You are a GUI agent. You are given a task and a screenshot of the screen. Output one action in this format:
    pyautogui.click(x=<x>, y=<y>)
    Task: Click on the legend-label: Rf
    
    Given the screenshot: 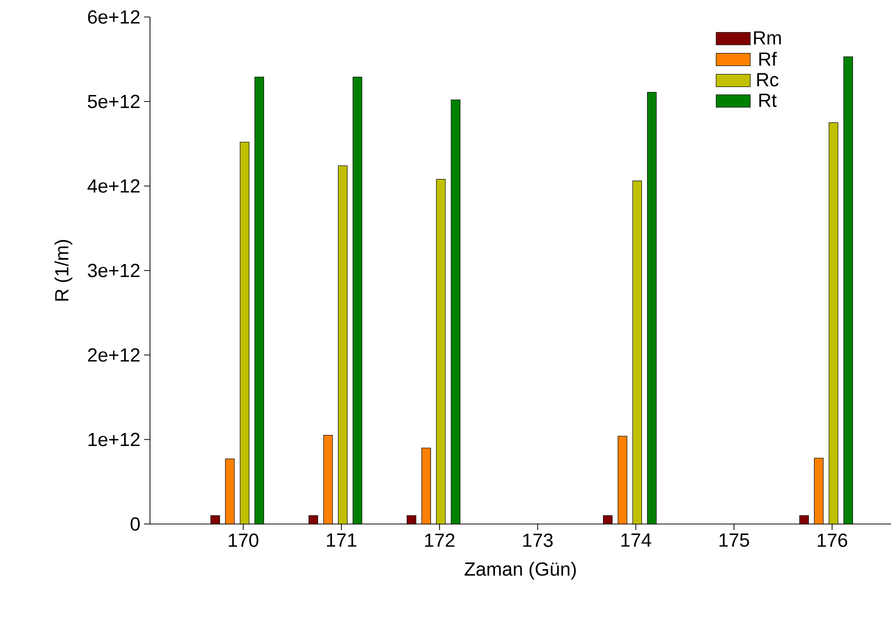 What is the action you would take?
    pyautogui.click(x=768, y=59)
    